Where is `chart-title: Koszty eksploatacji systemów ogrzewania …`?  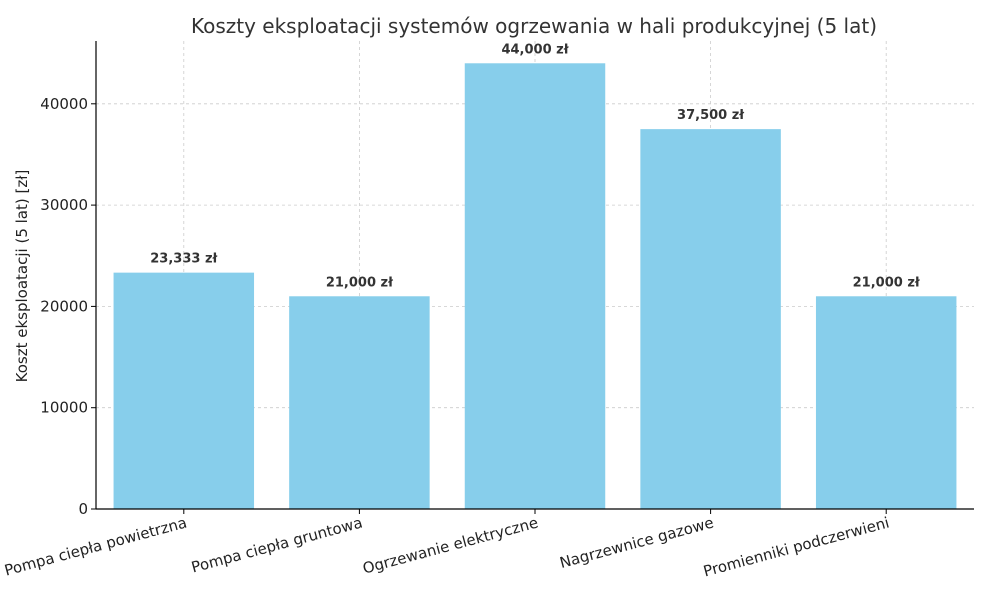
chart-title: Koszty eksploatacji systemów ogrzewania … is located at coordinates (534, 26).